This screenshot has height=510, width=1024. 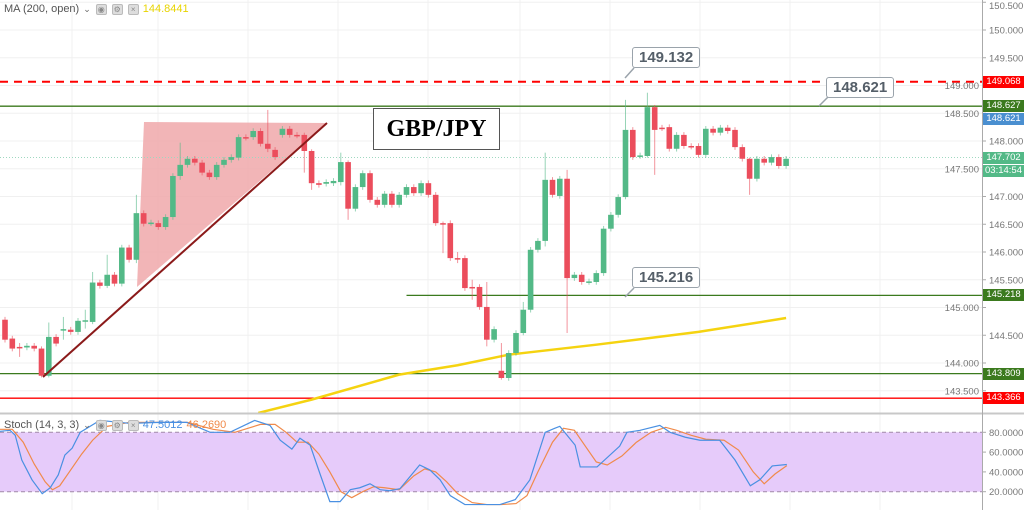 What do you see at coordinates (522, 365) in the screenshot?
I see `ma-line` at bounding box center [522, 365].